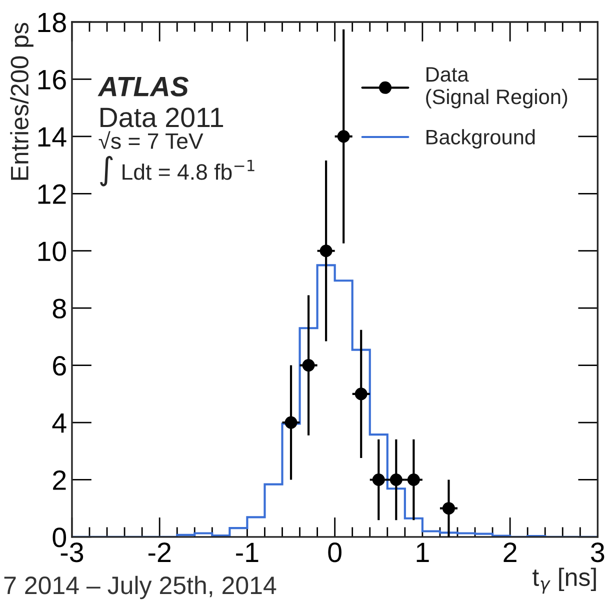 This screenshot has width=612, height=604. What do you see at coordinates (59, 308) in the screenshot?
I see `y-tick-label: 8` at bounding box center [59, 308].